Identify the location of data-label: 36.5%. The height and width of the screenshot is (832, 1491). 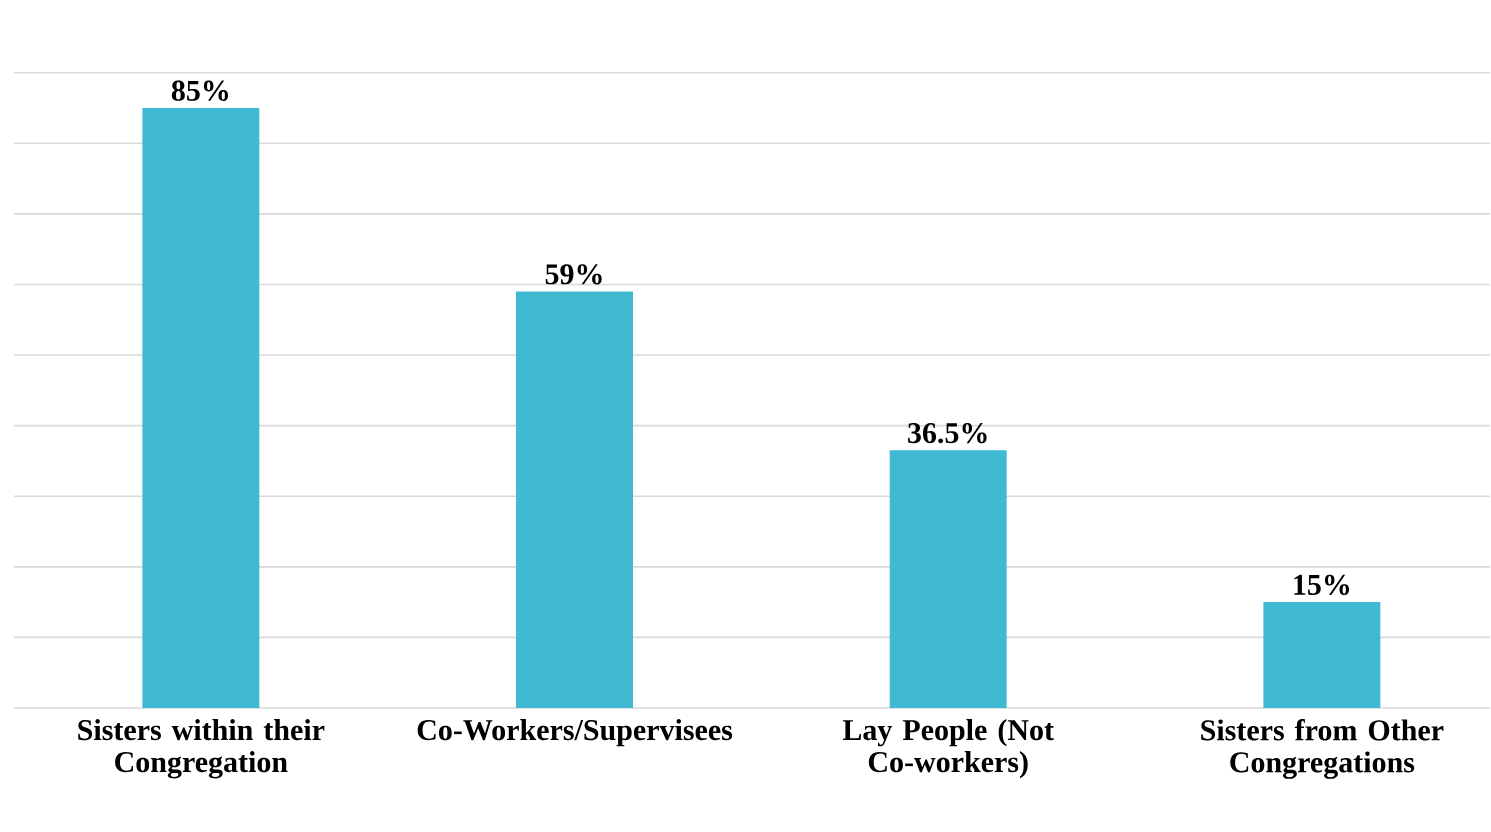
(947, 433).